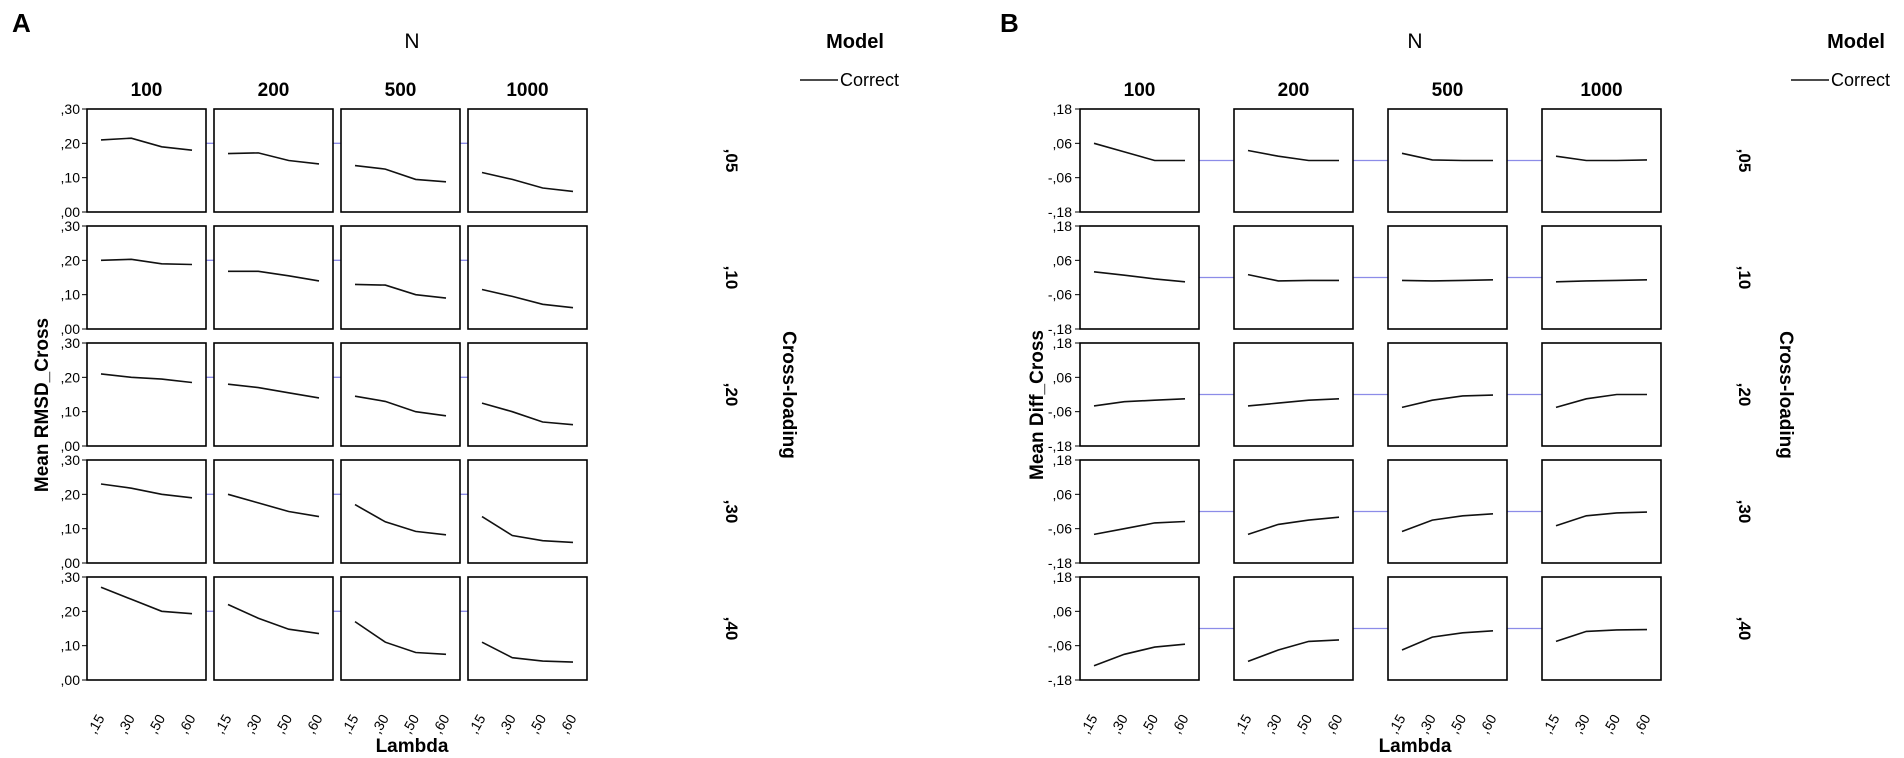 The width and height of the screenshot is (1904, 758). Describe the element at coordinates (1060, 178) in the screenshot. I see `y-tick-label: -,06` at that location.